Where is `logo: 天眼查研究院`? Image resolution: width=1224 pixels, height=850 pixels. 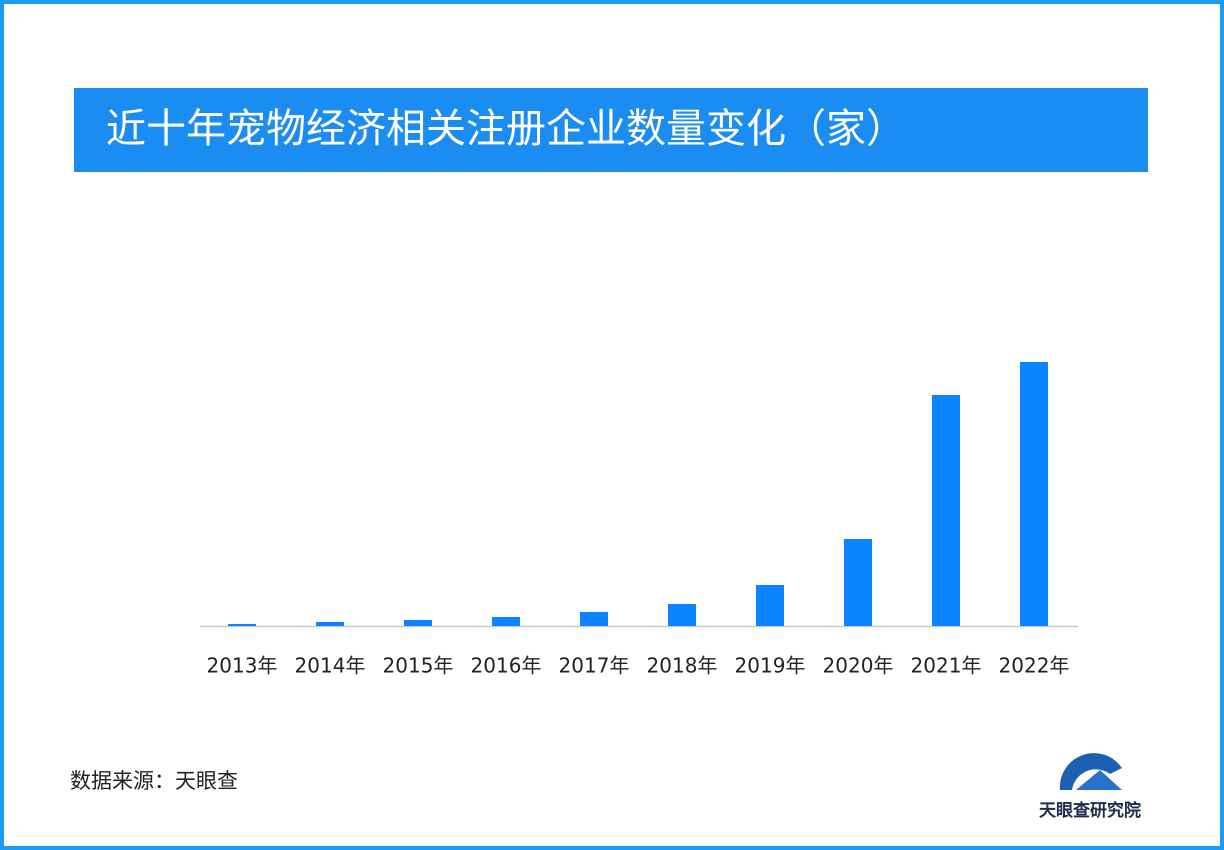
logo: 天眼查研究院 is located at coordinates (1090, 787).